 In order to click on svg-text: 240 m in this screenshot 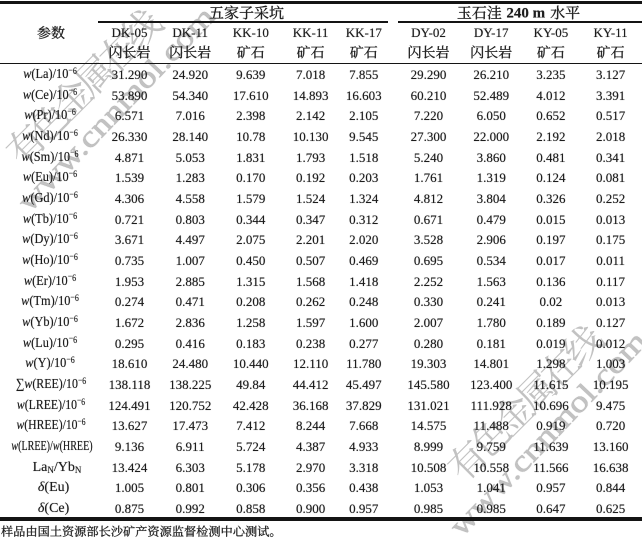, I will do `click(525, 14)`.